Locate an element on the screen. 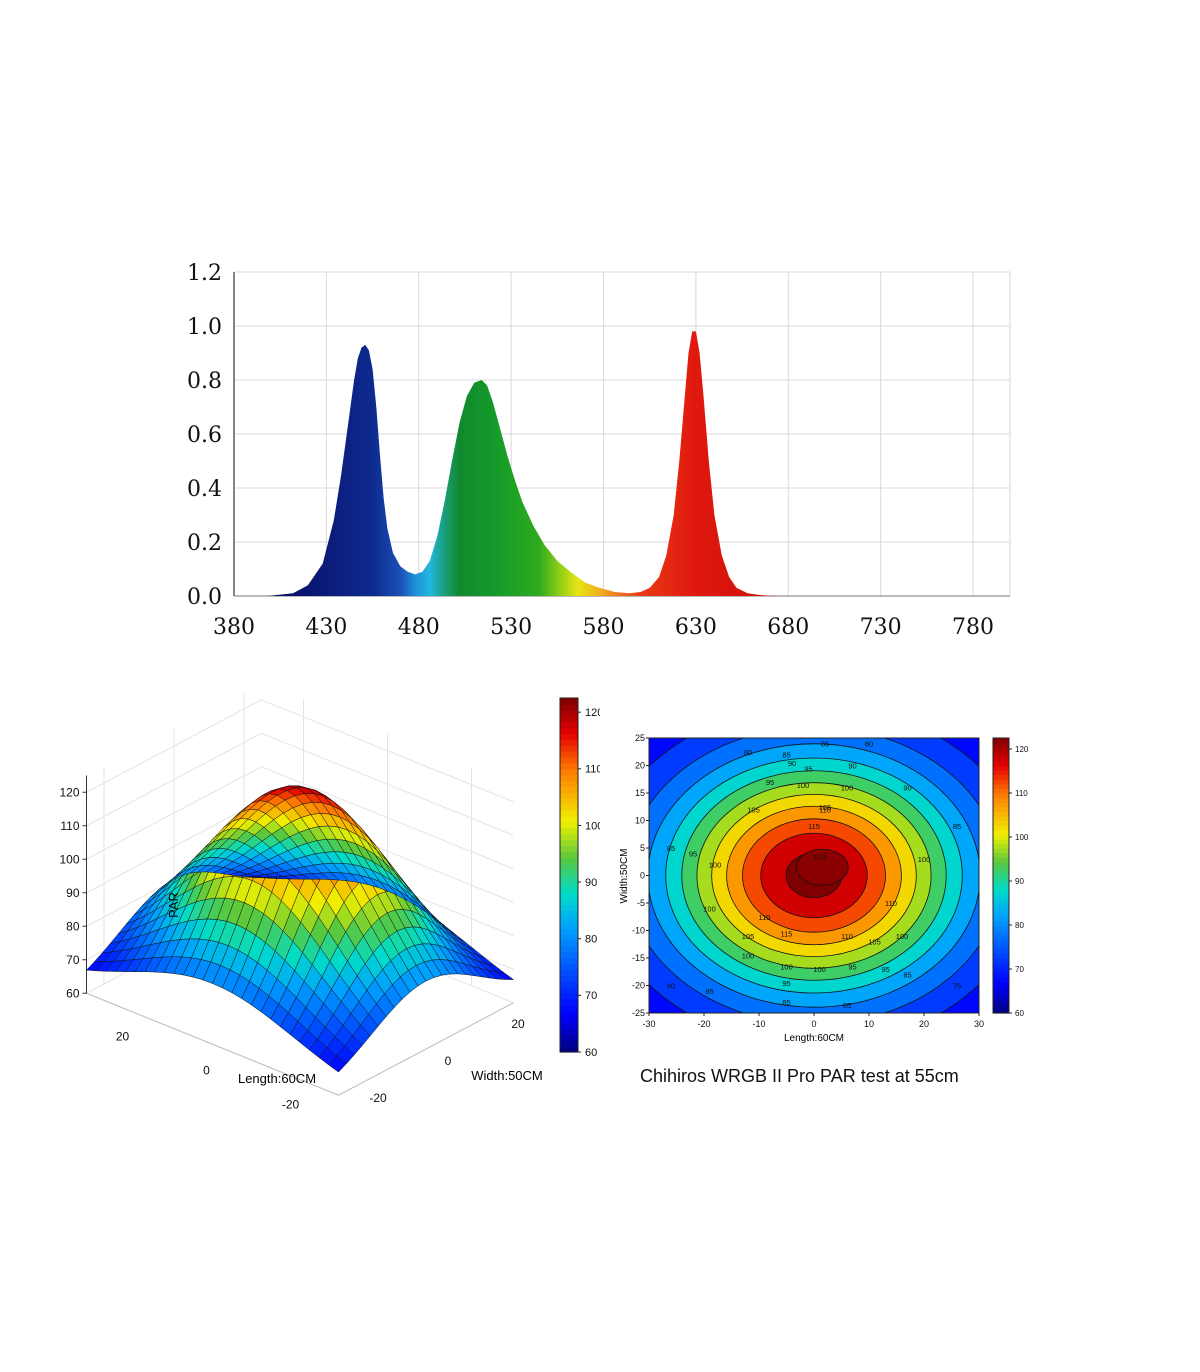  contour-y-tick-label: -5 is located at coordinates (641, 903).